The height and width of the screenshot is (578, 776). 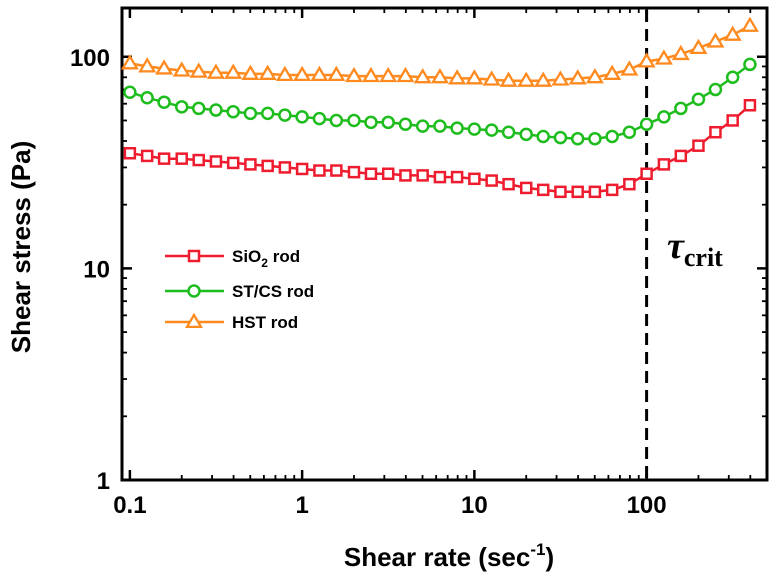 I want to click on crit-subscript: crit, so click(x=703, y=257).